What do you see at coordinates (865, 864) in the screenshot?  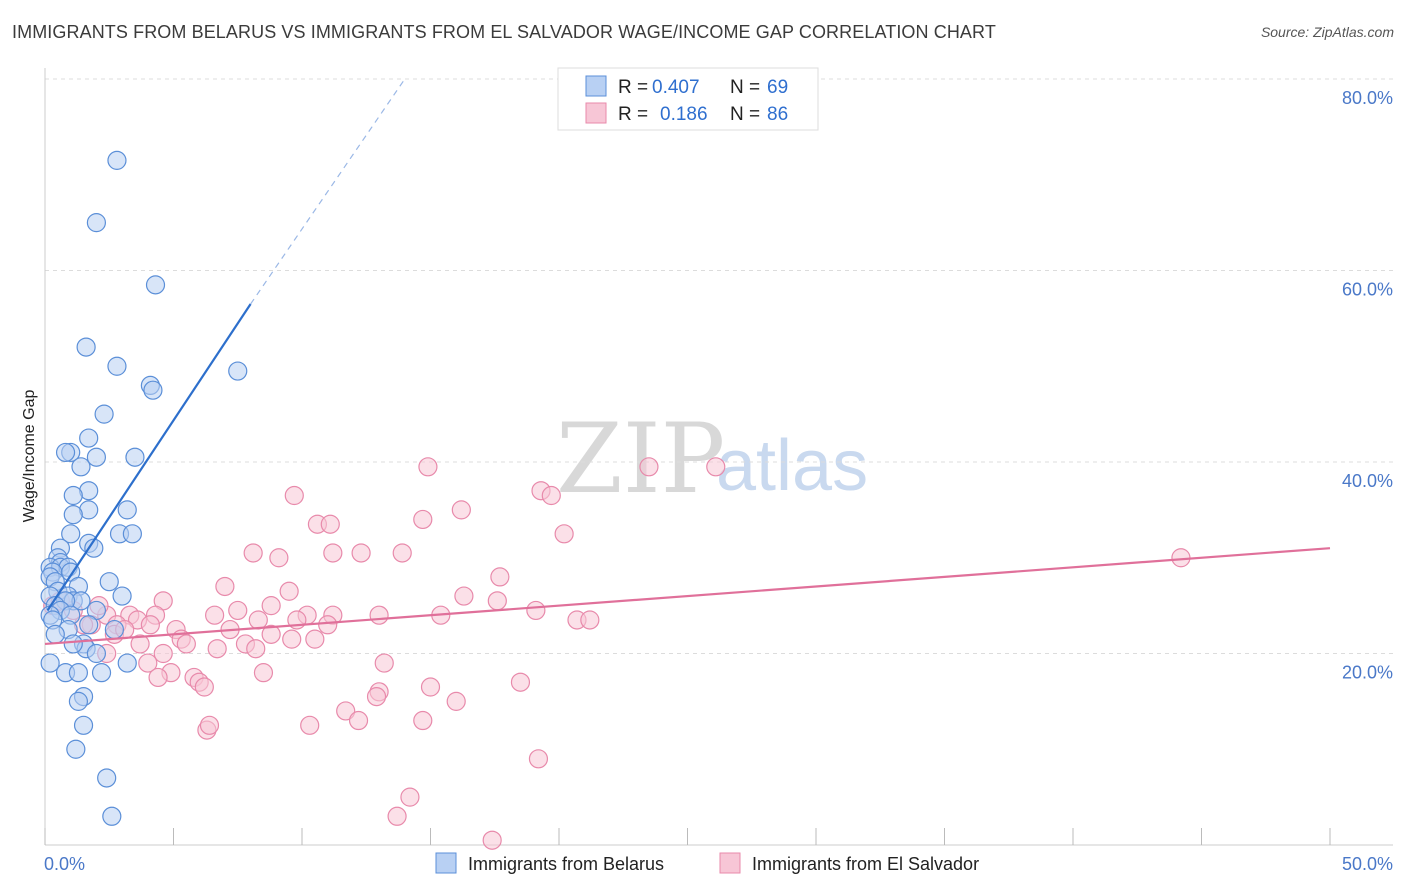 I see `bottom-legend-label-elsalvador: Immigrants from El Salvador` at bounding box center [865, 864].